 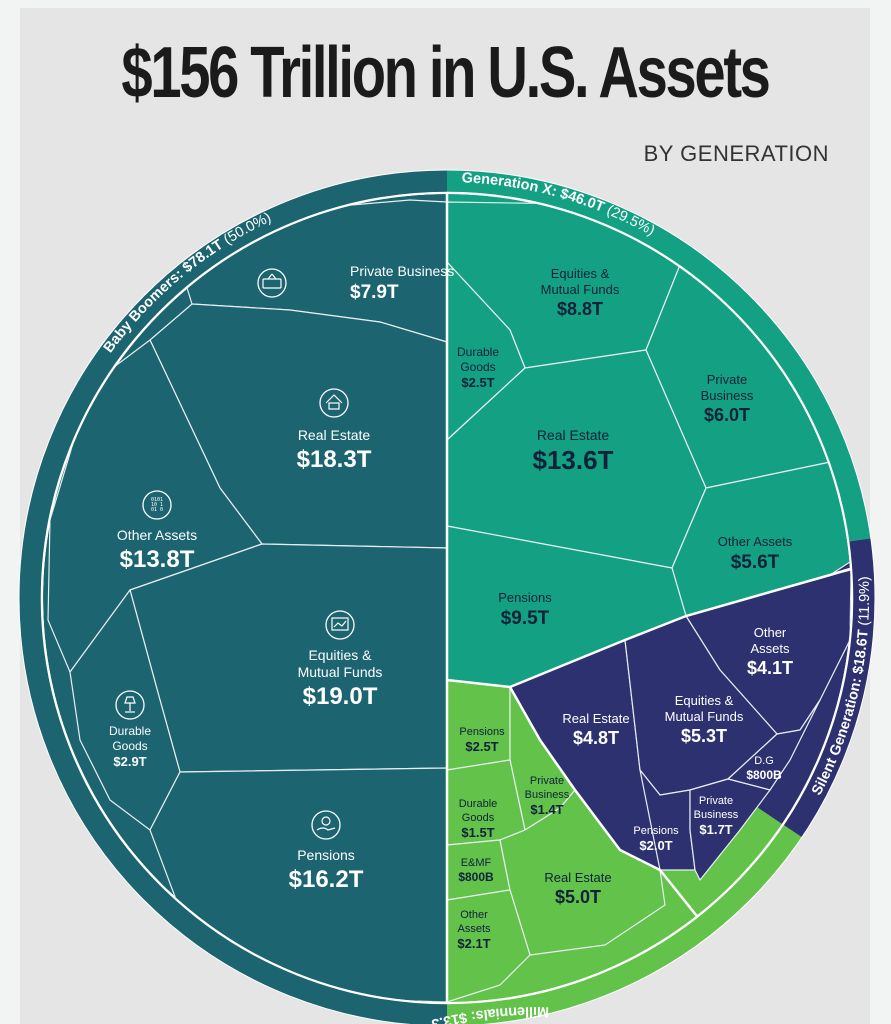 What do you see at coordinates (129, 761) in the screenshot?
I see `baby-boomers-durable-goods-value: $2.9T` at bounding box center [129, 761].